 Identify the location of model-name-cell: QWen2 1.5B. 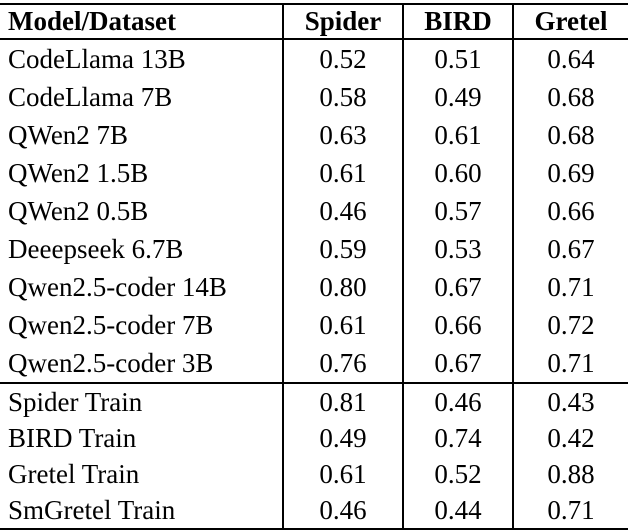
(78, 172).